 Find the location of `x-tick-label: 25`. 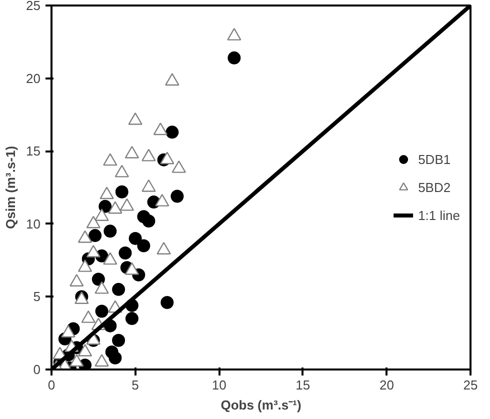

x-tick-label: 25 is located at coordinates (470, 385).